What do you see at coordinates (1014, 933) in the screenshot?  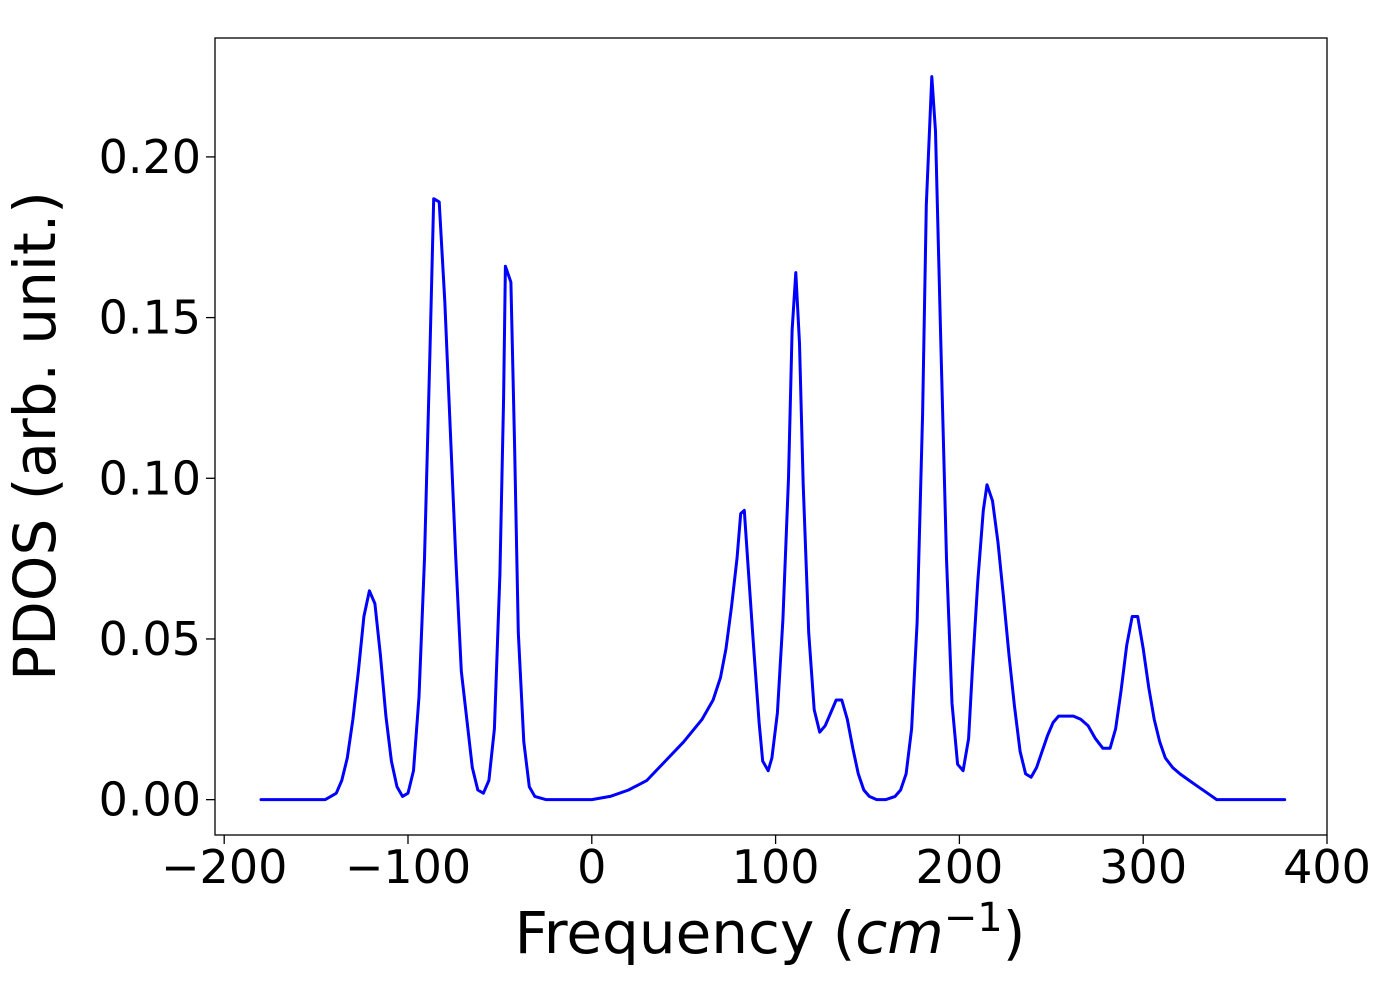 I see `x-axis-label-suffix: )` at bounding box center [1014, 933].